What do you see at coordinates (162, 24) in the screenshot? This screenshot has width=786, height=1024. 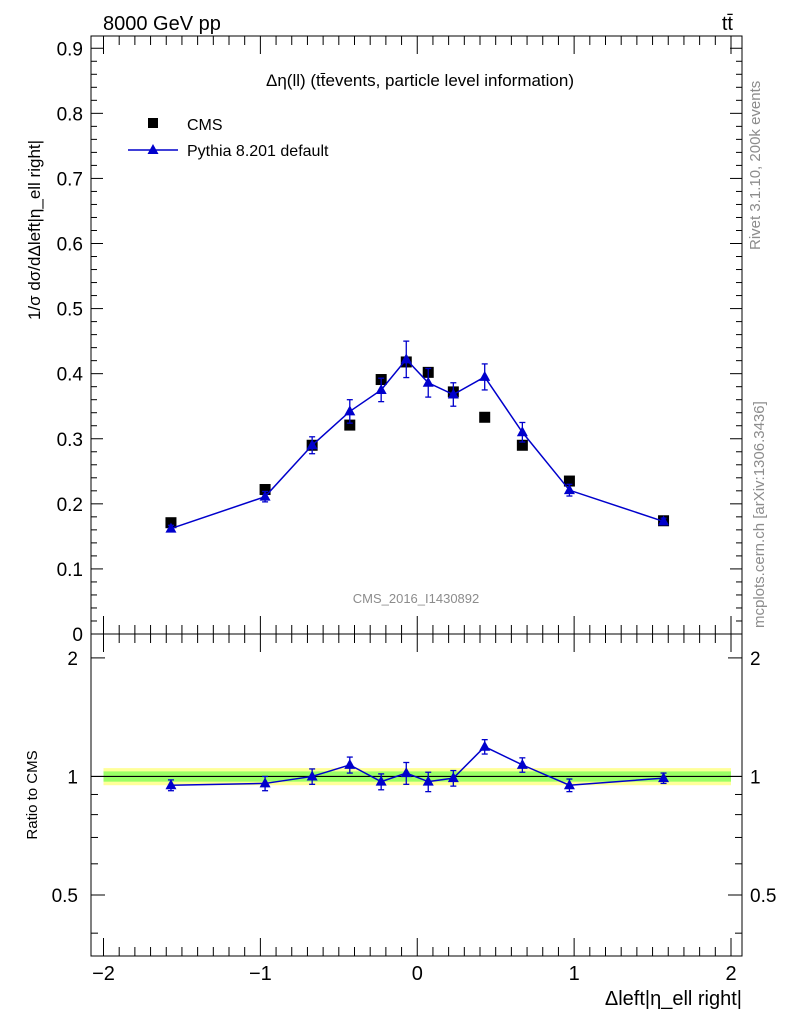 I see `energy-label: 8000 GeV pp` at bounding box center [162, 24].